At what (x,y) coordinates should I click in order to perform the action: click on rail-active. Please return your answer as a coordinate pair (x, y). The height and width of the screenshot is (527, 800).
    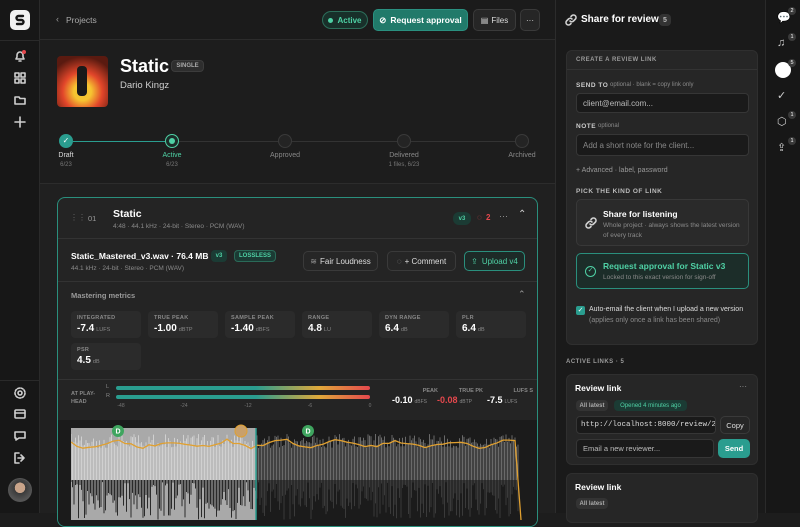
    Looking at the image, I should click on (783, 70).